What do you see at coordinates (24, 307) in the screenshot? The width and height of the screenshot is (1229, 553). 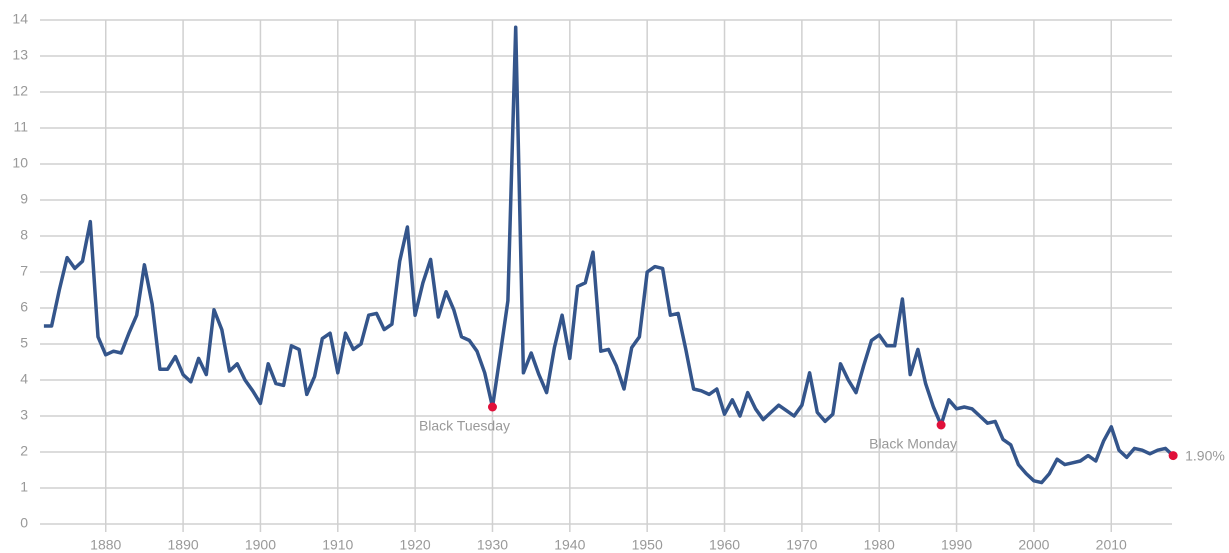 I see `y-tick-label: 6` at bounding box center [24, 307].